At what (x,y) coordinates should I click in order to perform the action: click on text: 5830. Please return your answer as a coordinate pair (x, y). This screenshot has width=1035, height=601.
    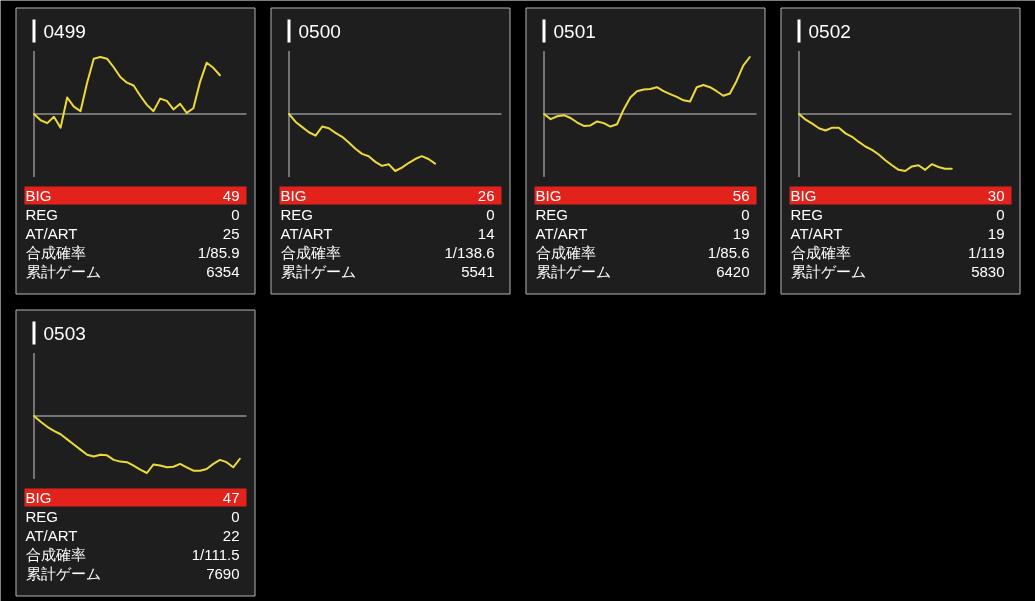
    Looking at the image, I should click on (988, 271).